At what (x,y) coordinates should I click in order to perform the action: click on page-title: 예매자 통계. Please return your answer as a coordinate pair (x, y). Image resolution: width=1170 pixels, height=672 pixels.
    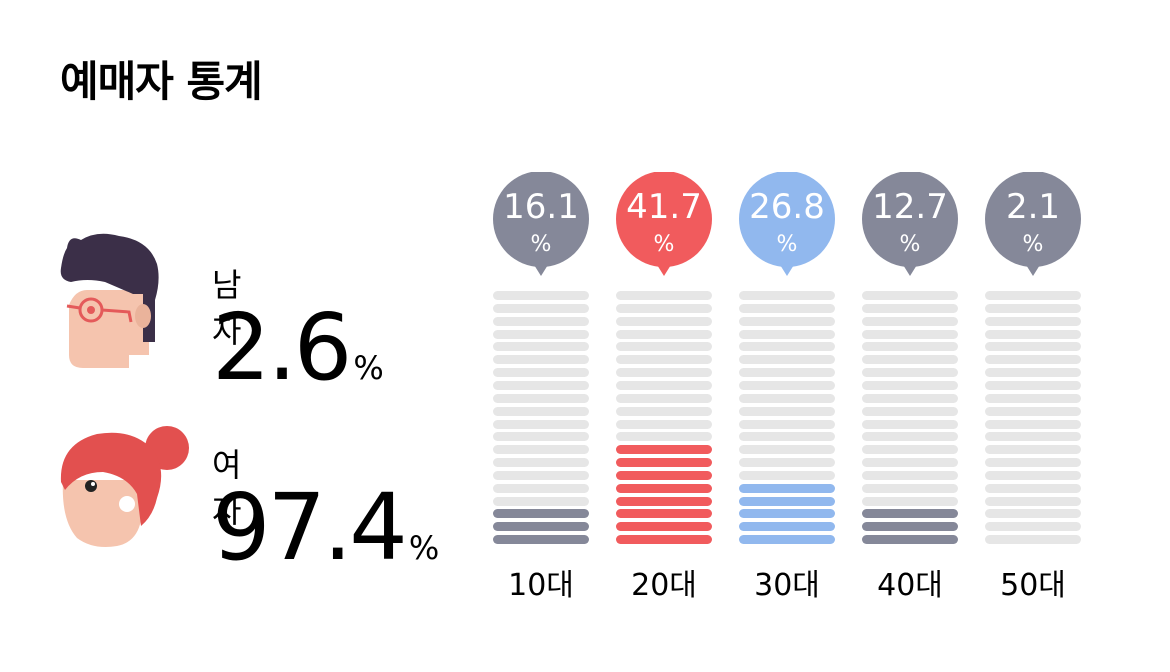
    Looking at the image, I should click on (161, 81).